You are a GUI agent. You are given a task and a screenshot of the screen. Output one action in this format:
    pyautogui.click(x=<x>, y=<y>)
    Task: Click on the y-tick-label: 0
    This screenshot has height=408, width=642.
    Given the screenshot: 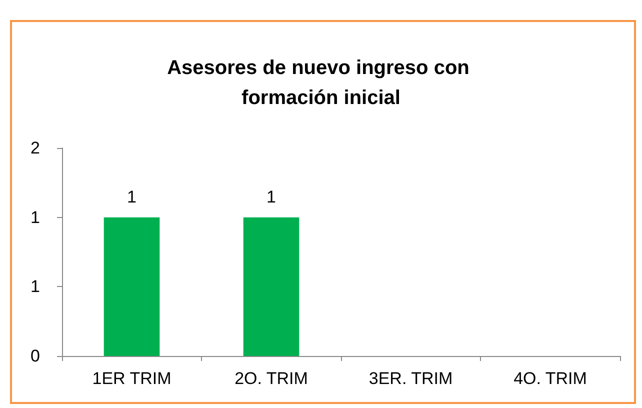 What is the action you would take?
    pyautogui.click(x=35, y=356)
    